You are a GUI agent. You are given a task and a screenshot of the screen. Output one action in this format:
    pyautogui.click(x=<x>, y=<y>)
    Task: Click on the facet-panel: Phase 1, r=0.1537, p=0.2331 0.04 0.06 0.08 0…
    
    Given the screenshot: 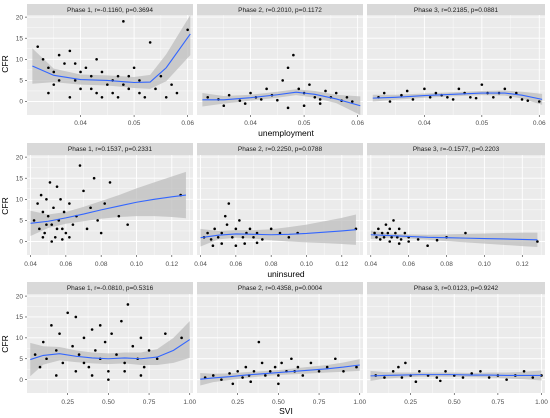 What is the action you would take?
    pyautogui.click(x=104, y=205)
    